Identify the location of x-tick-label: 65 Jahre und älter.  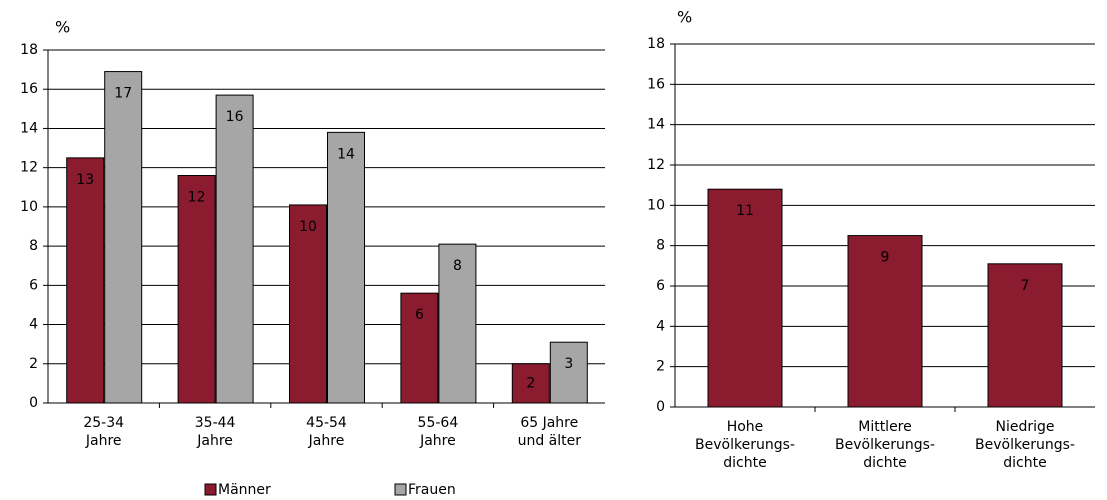
(550, 432).